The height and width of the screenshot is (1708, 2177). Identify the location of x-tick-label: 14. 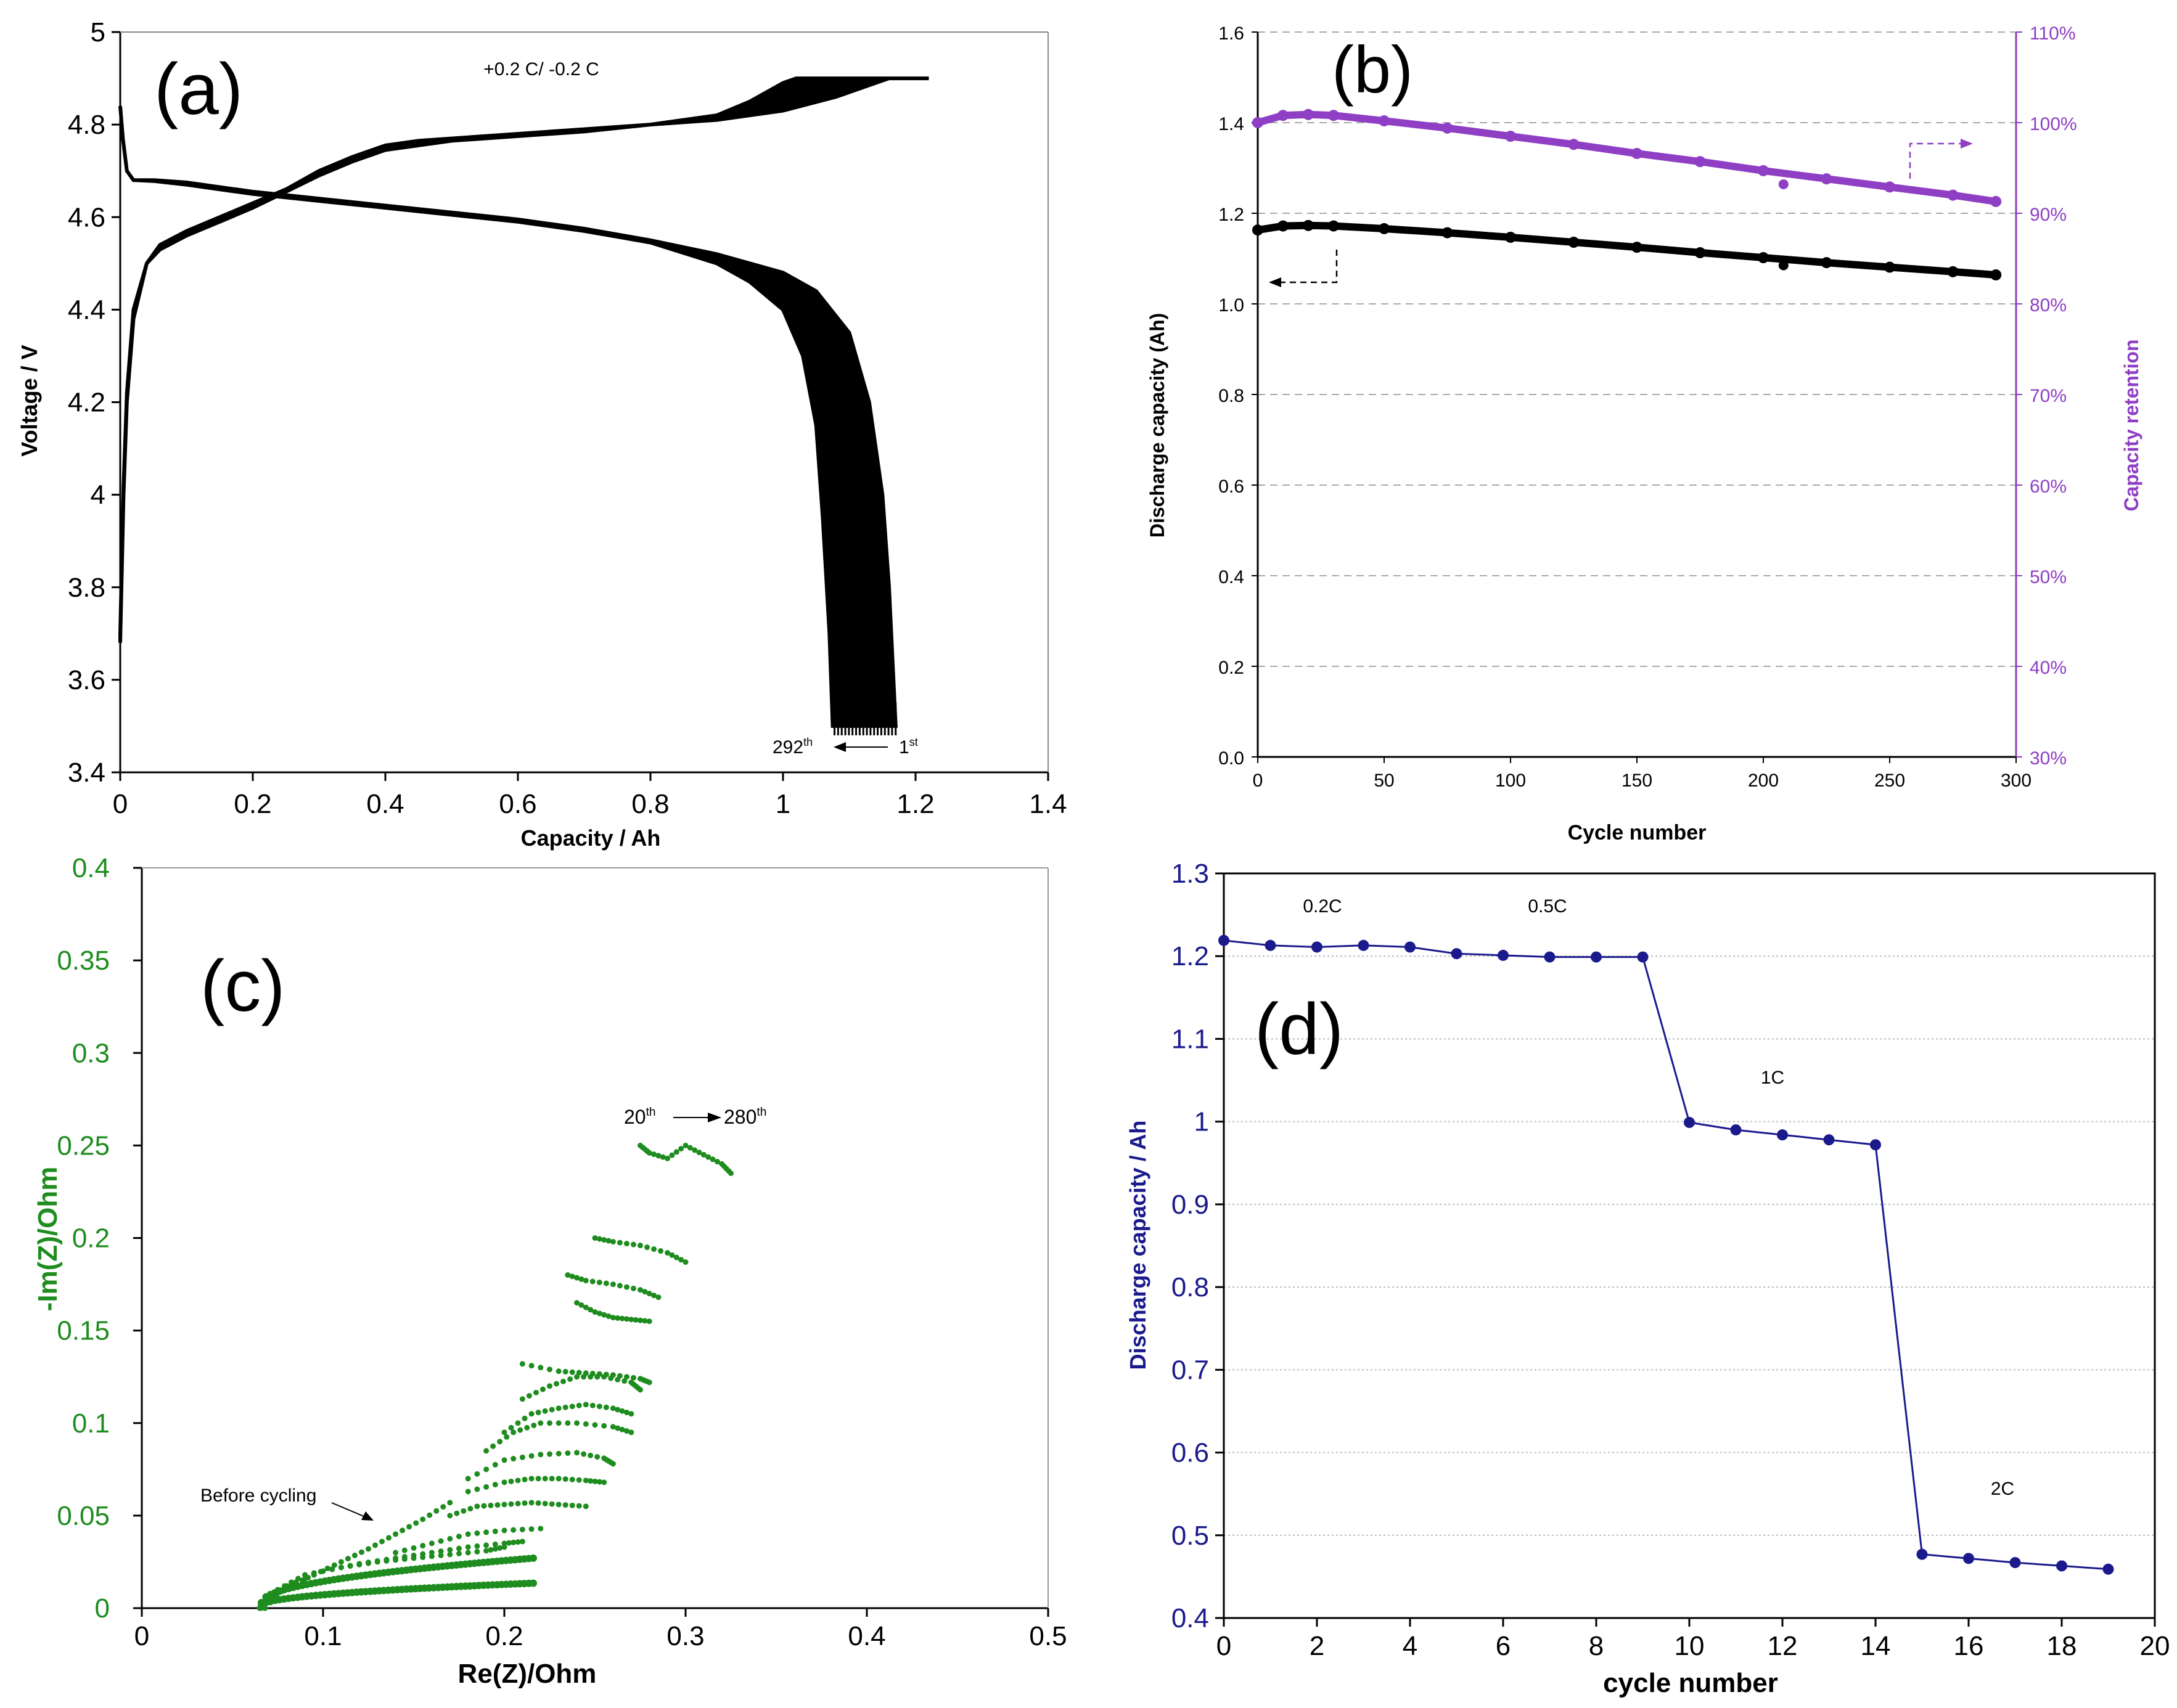
(1876, 1646).